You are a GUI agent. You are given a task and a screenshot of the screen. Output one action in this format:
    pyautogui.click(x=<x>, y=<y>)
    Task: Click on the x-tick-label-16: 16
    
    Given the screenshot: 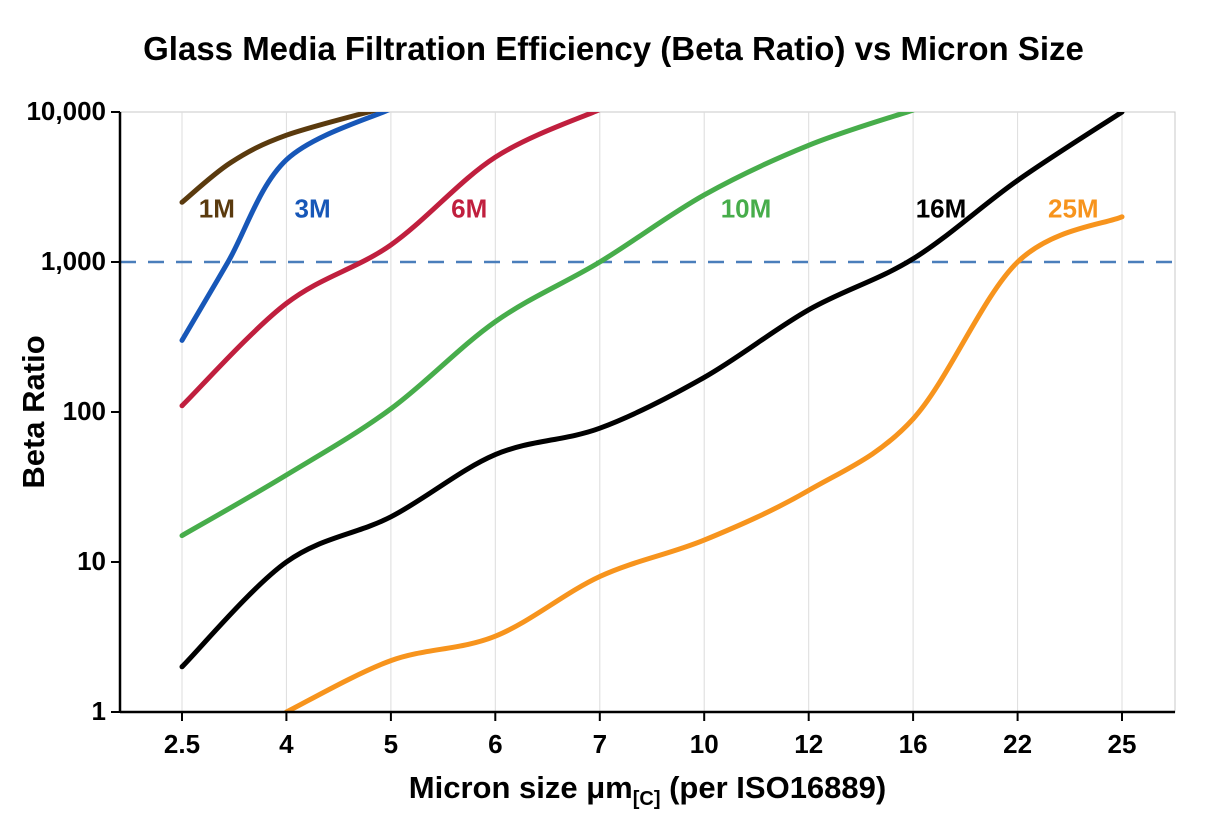 What is the action you would take?
    pyautogui.click(x=913, y=744)
    